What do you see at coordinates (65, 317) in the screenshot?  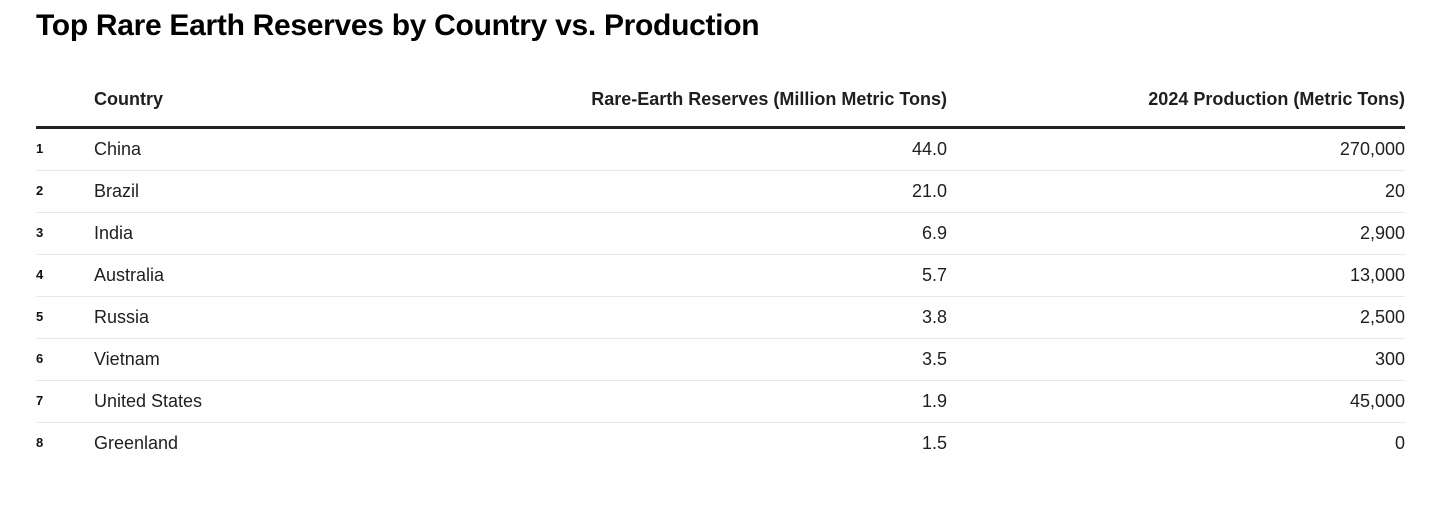 I see `row-rank: 5` at bounding box center [65, 317].